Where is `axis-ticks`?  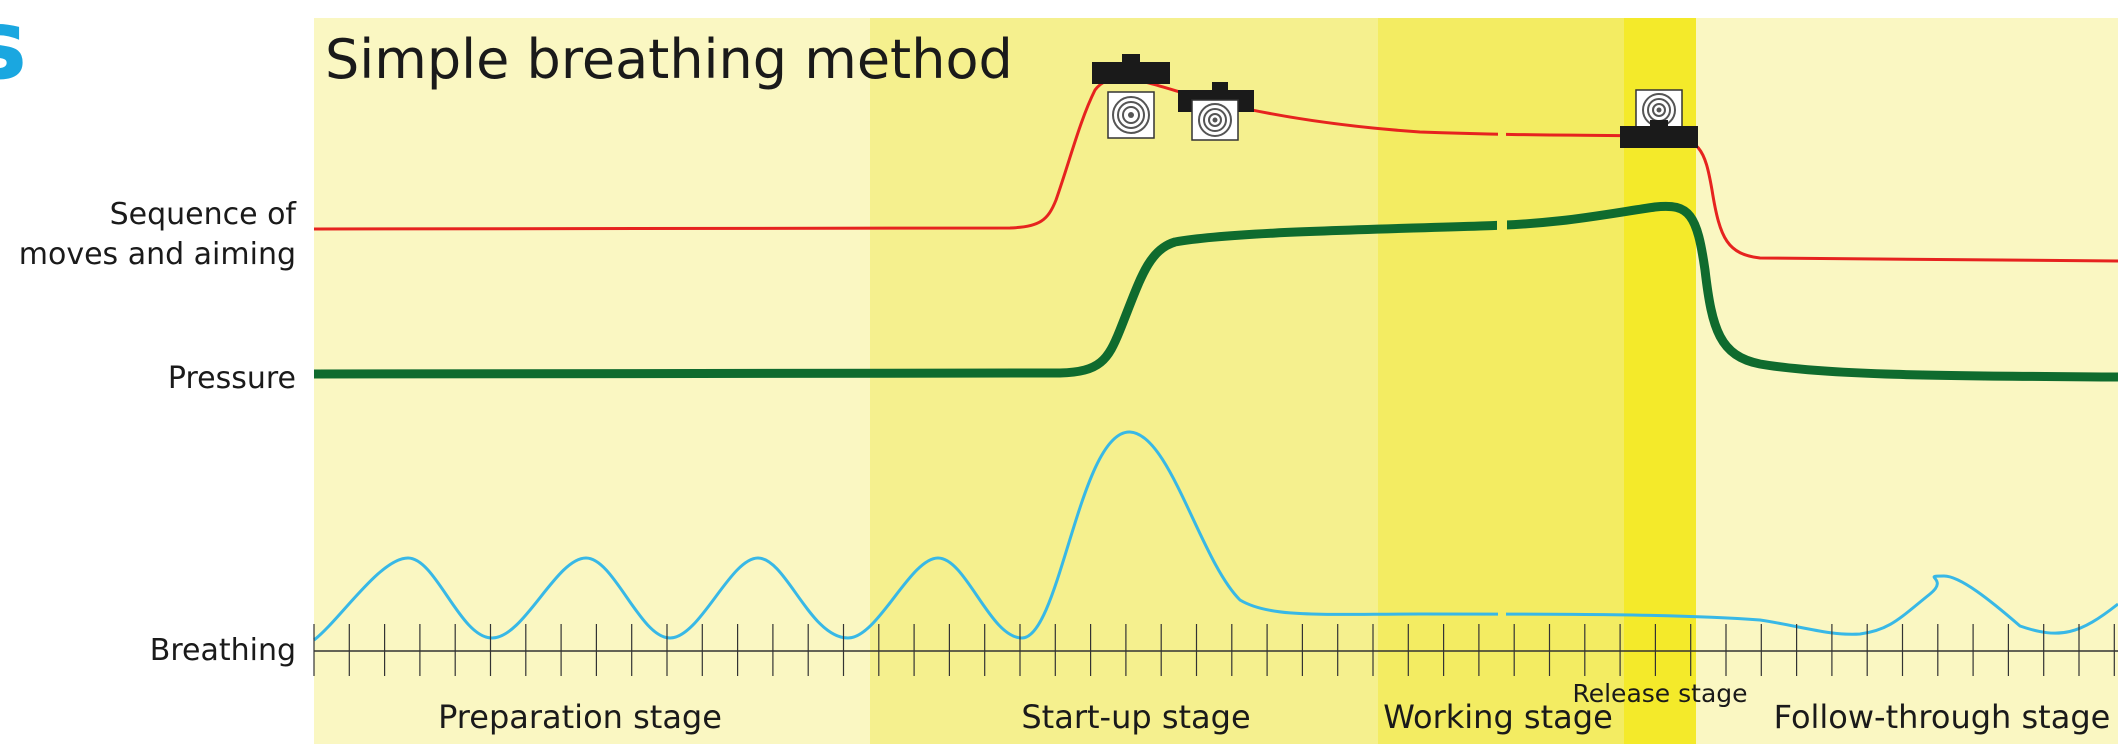
axis-ticks is located at coordinates (1214, 650).